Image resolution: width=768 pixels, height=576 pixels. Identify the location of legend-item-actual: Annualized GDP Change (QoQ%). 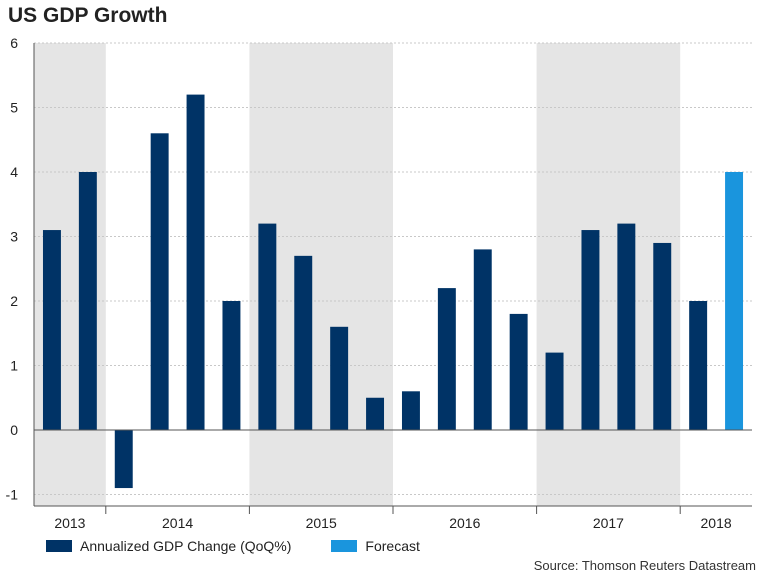
(168, 546).